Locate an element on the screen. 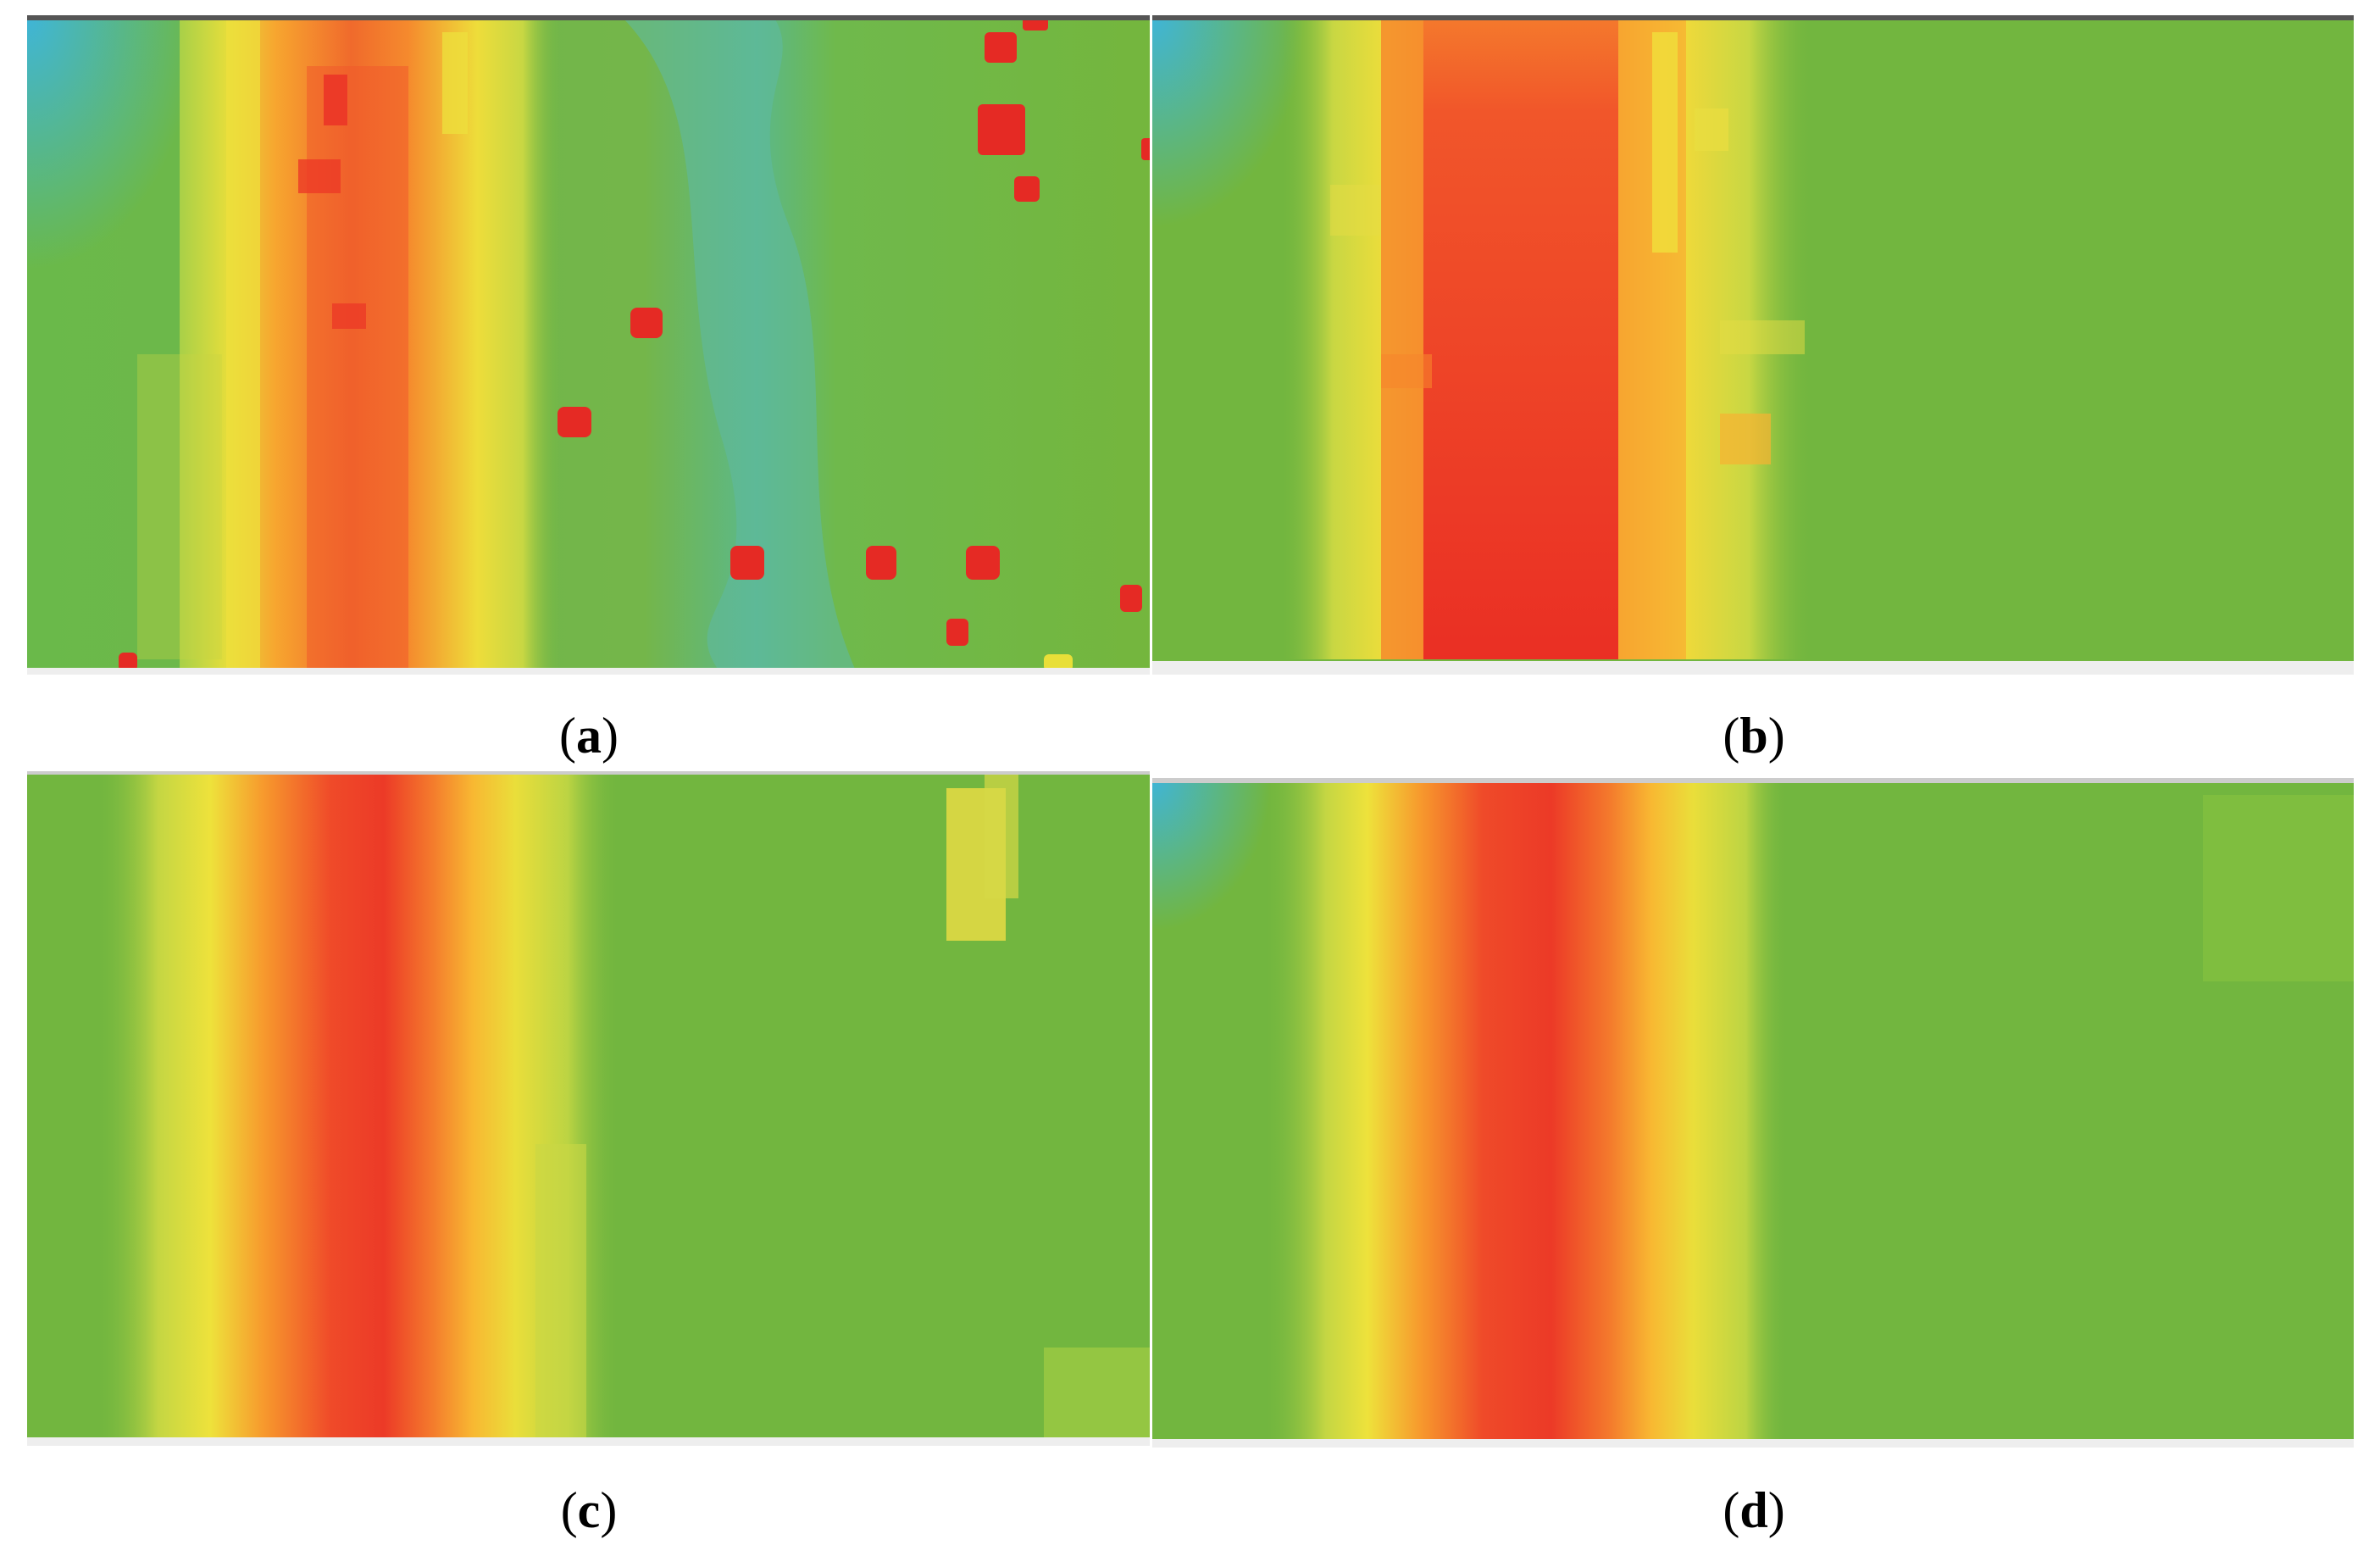  caption-c: (c) is located at coordinates (589, 1510).